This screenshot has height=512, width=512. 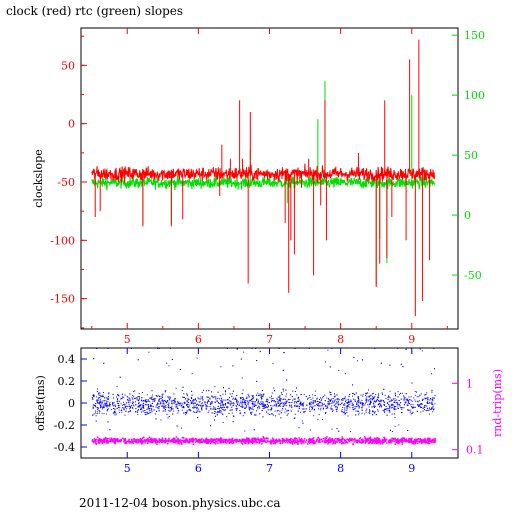 I want to click on chart-title: clock (red) rtc (green) slopes, so click(x=95, y=11).